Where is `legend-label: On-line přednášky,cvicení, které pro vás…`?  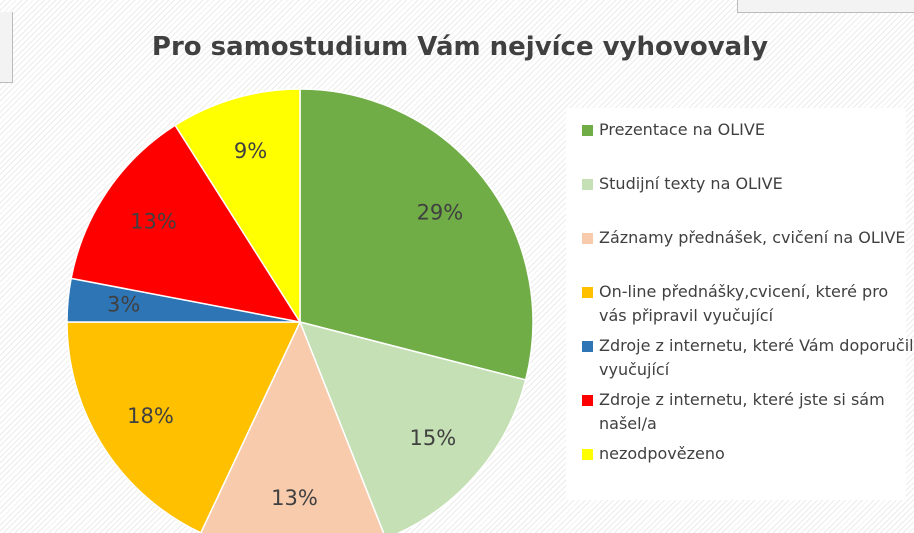
legend-label: On-line přednášky,cvicení, které pro vás… is located at coordinates (744, 303).